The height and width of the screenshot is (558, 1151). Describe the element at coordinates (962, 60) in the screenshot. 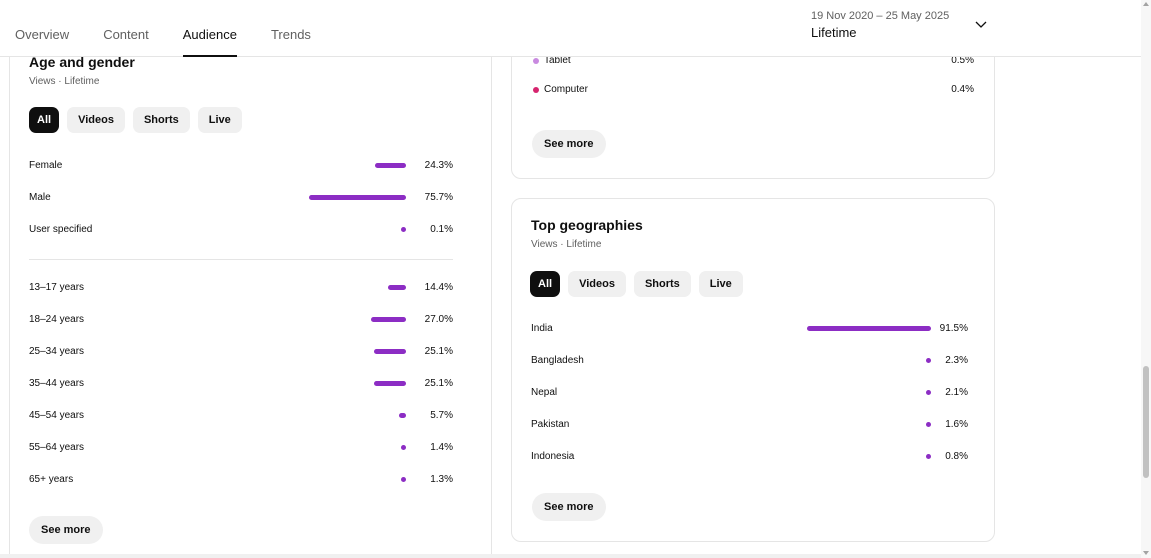

I see `device-value: 0.5%` at that location.